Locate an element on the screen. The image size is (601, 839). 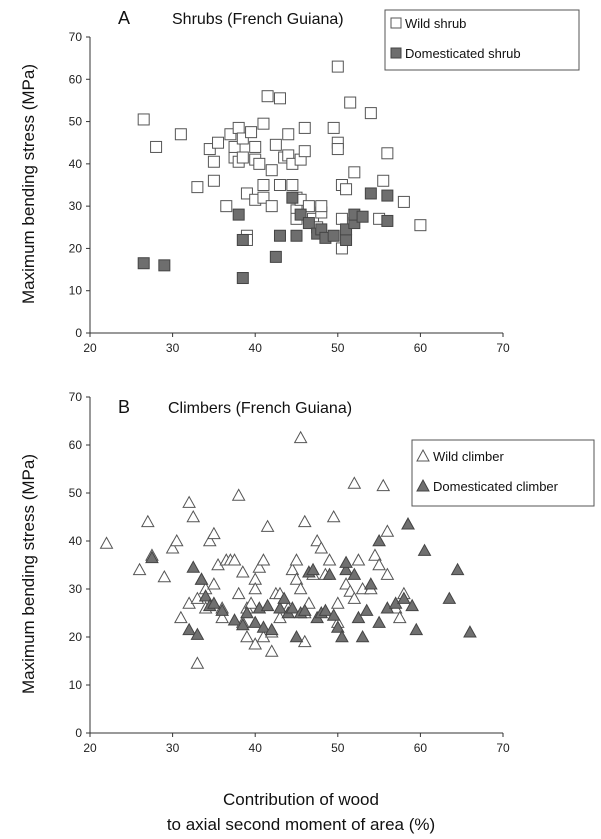
legend-domesticated-climber-marker is located at coordinates (423, 485).